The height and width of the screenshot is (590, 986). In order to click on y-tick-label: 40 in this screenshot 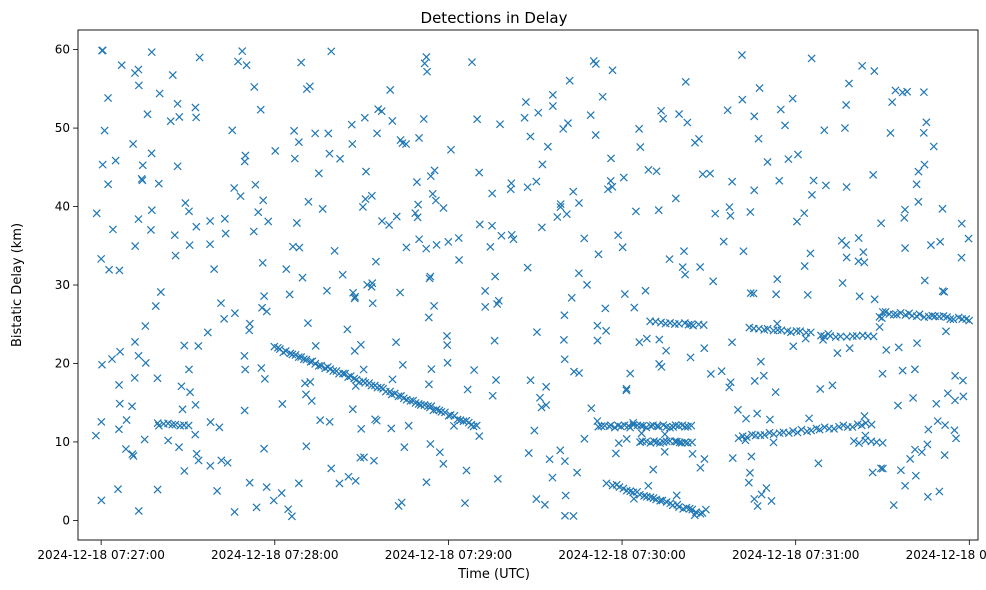, I will do `click(62, 207)`.